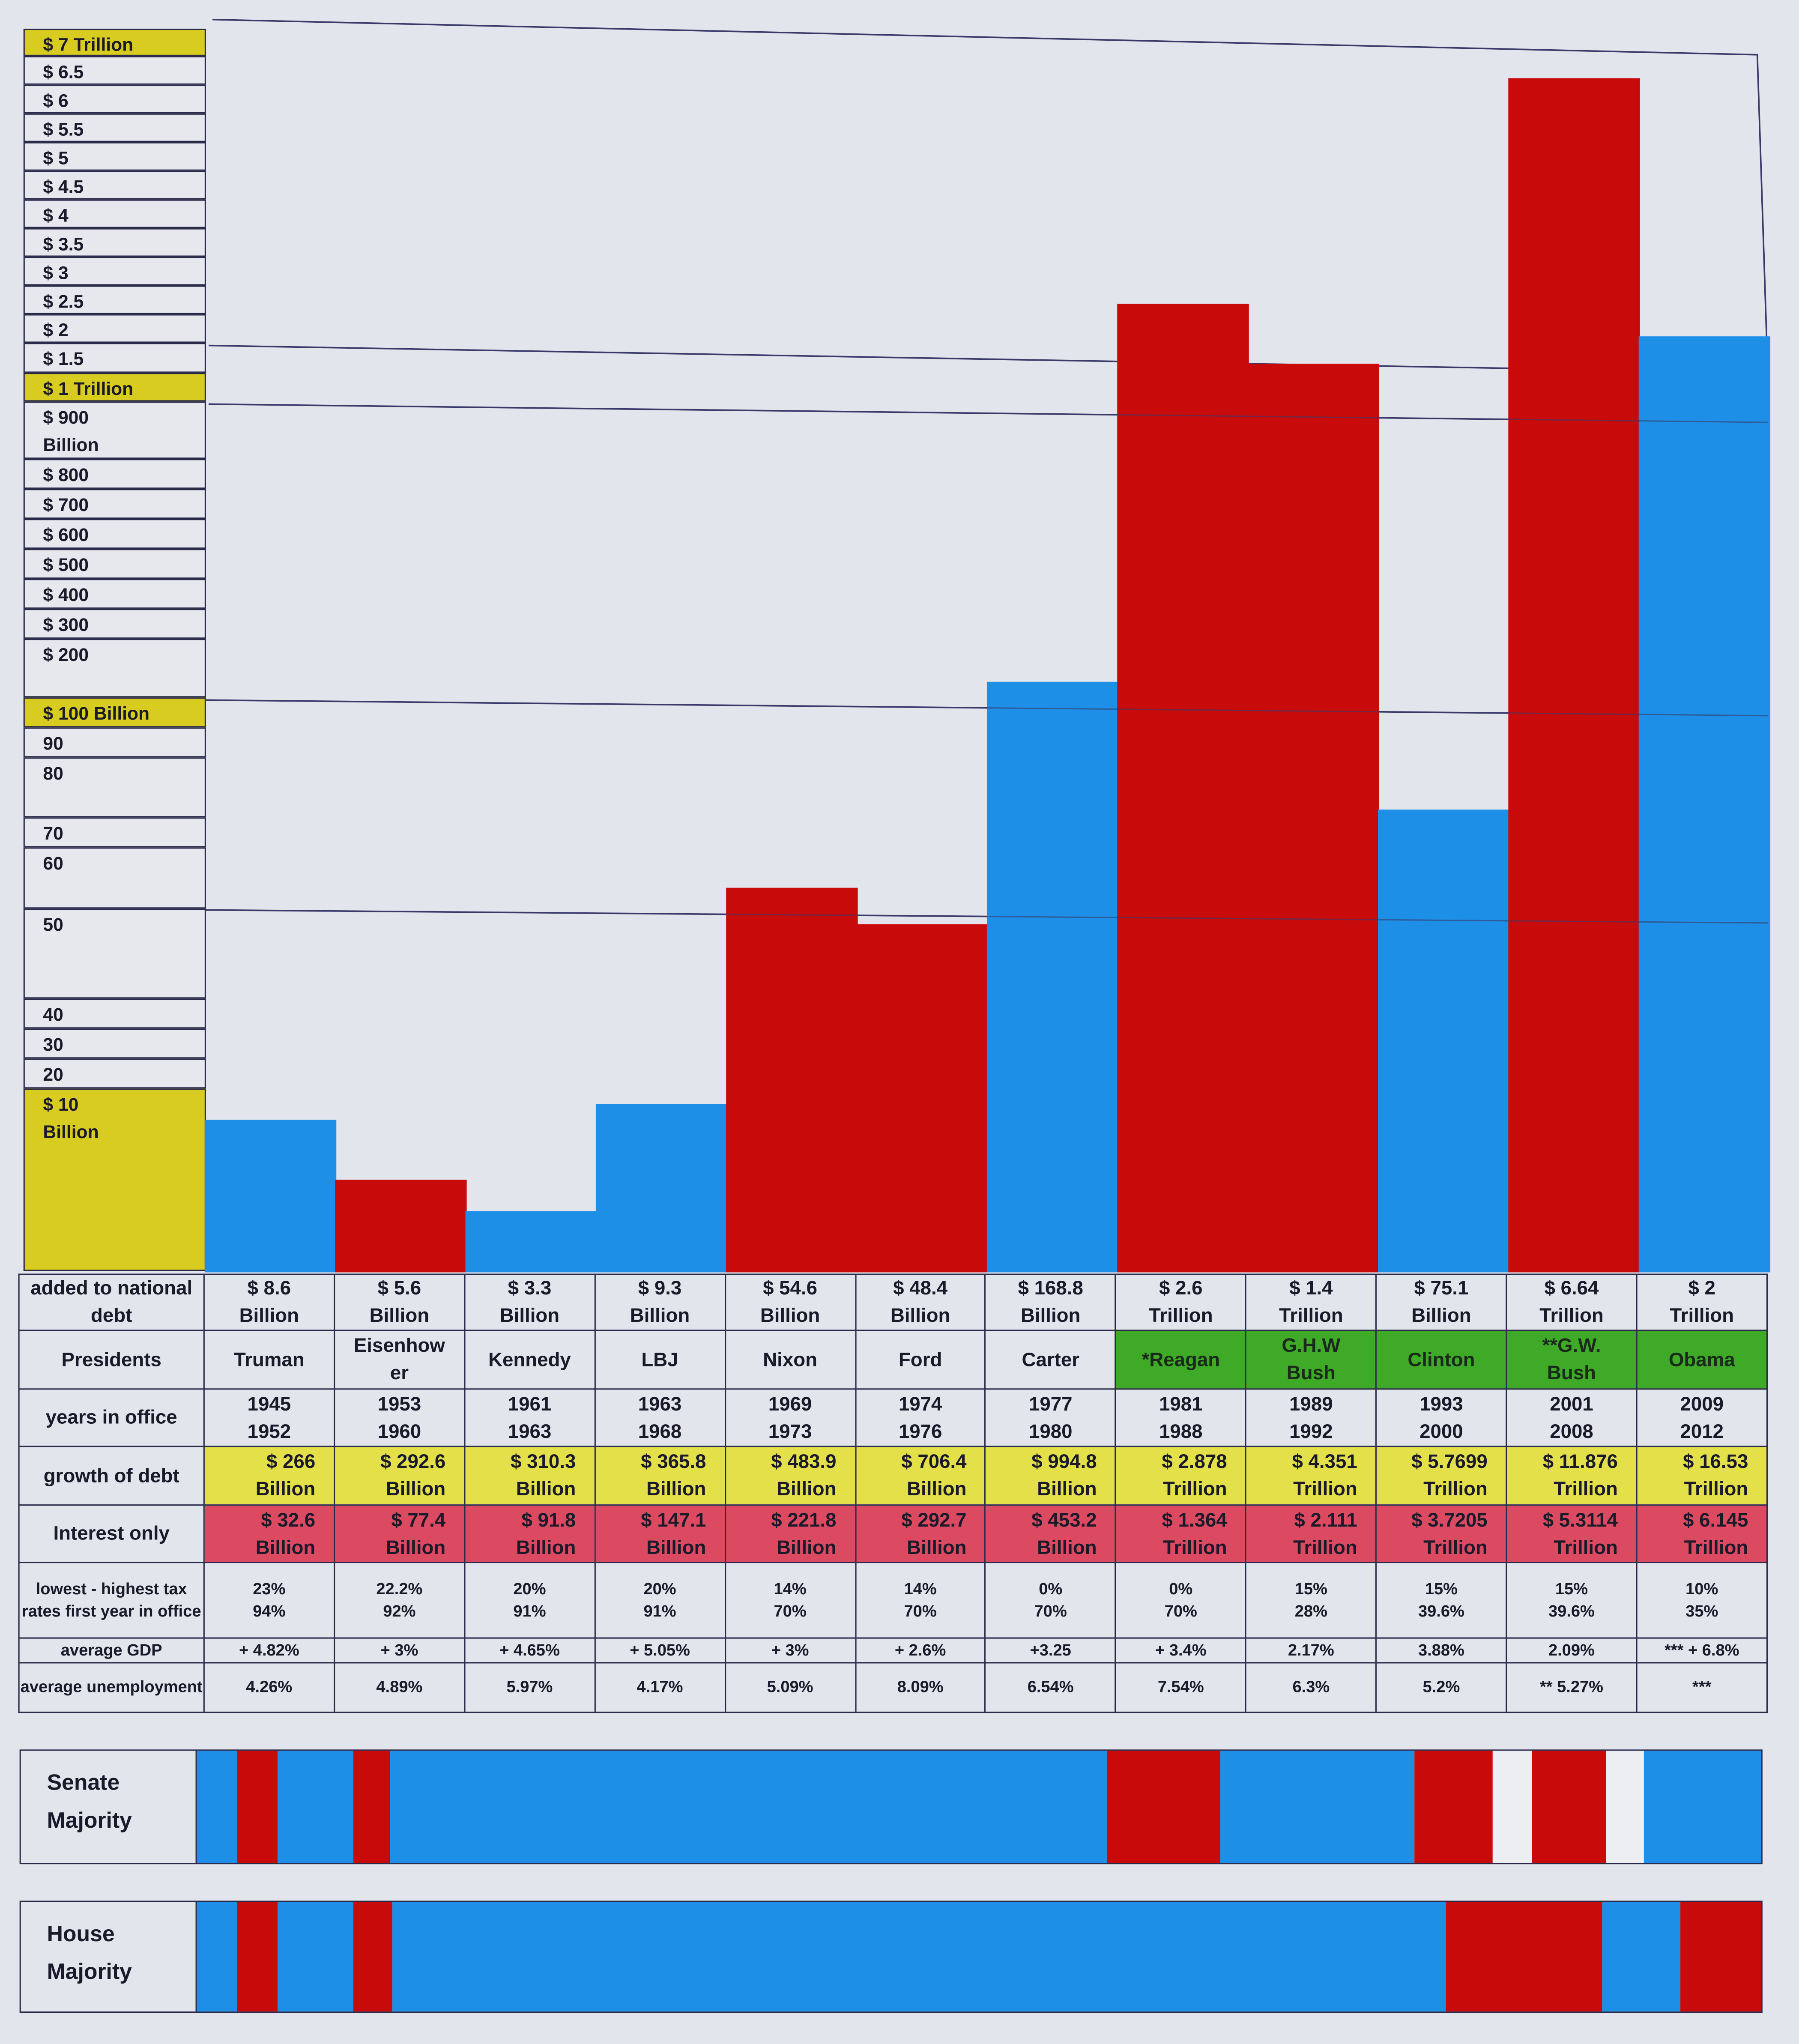 The image size is (1799, 2044). Describe the element at coordinates (1715, 1520) in the screenshot. I see `cell-line: $ 6.145` at that location.